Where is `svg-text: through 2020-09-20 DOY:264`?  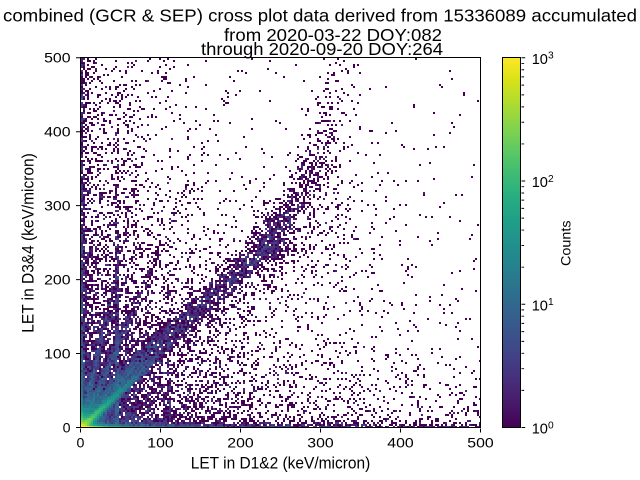
svg-text: through 2020-09-20 DOY:264 is located at coordinates (322, 49).